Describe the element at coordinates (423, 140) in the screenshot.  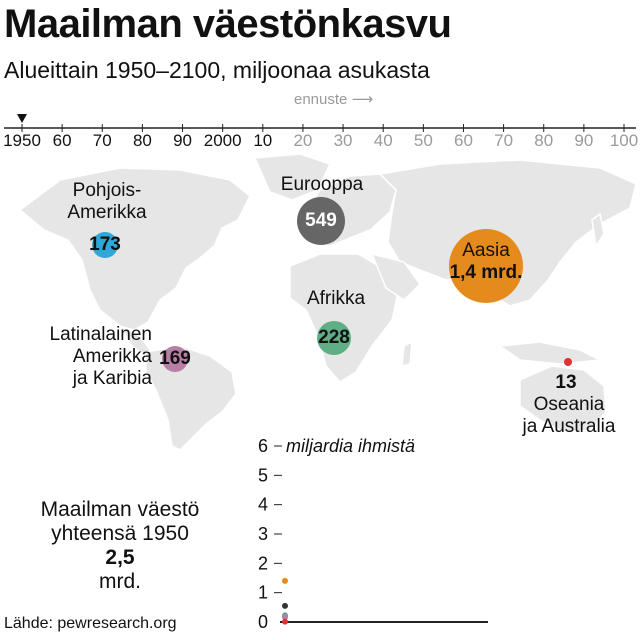
I see `timeline-tick-label: 50` at that location.